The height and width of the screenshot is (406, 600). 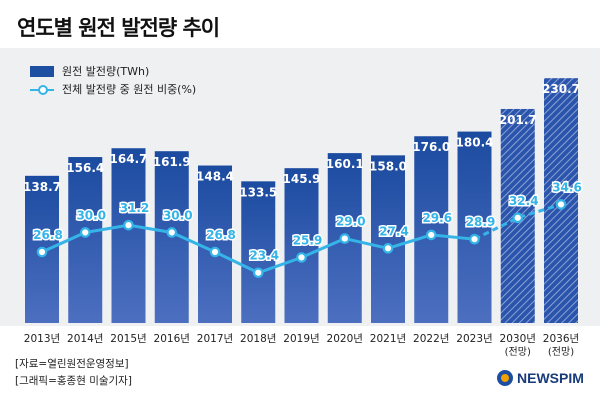 What do you see at coordinates (42, 89) in the screenshot?
I see `legend-line-swatch` at bounding box center [42, 89].